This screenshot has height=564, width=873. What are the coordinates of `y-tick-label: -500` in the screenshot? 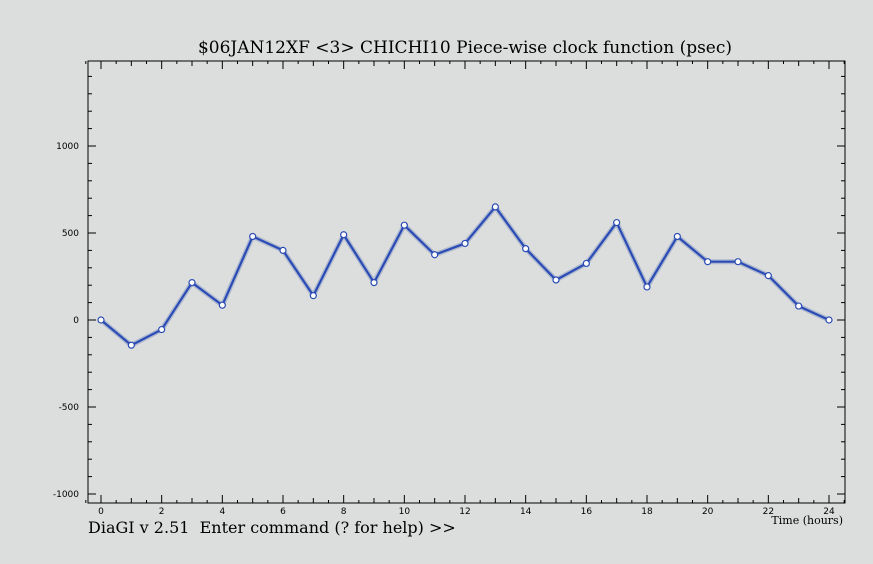 It's located at (69, 408).